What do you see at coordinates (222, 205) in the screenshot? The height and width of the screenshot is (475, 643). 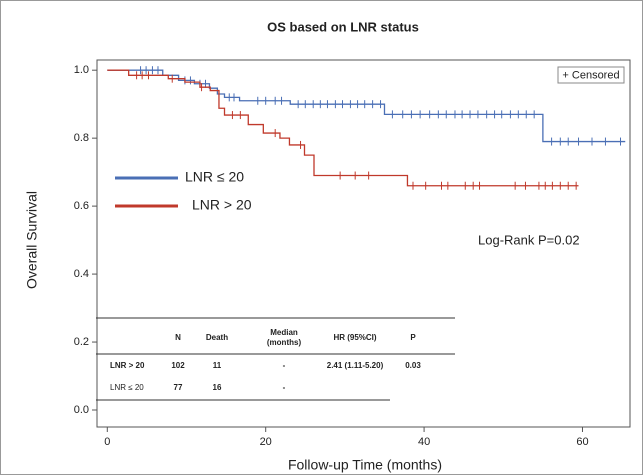 I see `legend-label: LNR > 20` at bounding box center [222, 205].